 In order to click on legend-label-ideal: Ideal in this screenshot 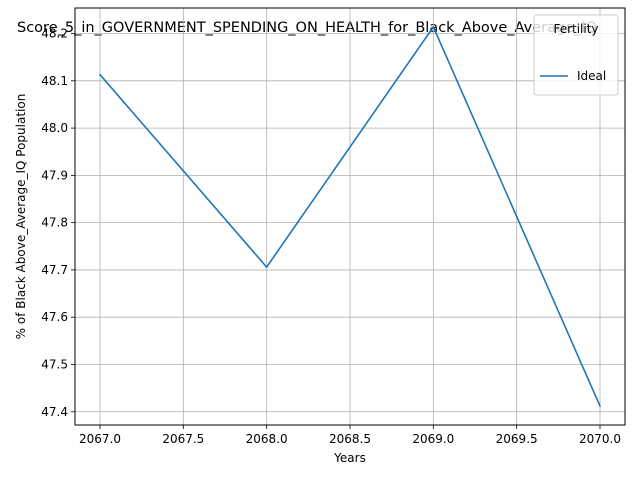, I will do `click(591, 76)`.